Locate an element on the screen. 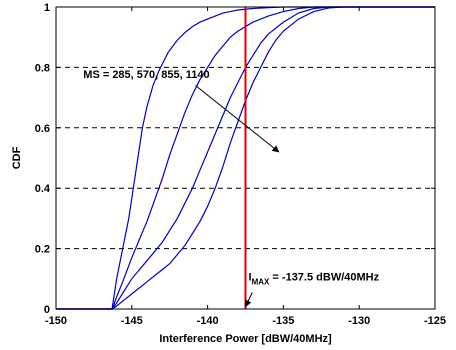 This screenshot has height=350, width=456. imax-annotation-arrow is located at coordinates (249, 300).